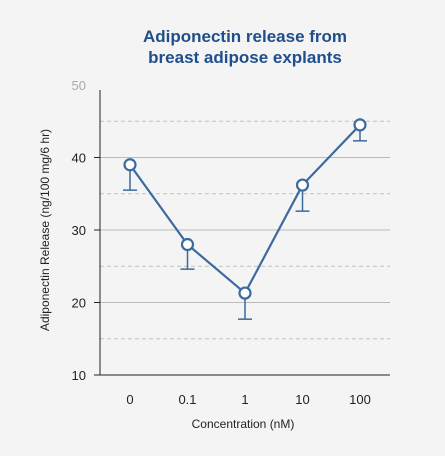 The width and height of the screenshot is (445, 456). Describe the element at coordinates (79, 85) in the screenshot. I see `y-tick-label: 50` at that location.